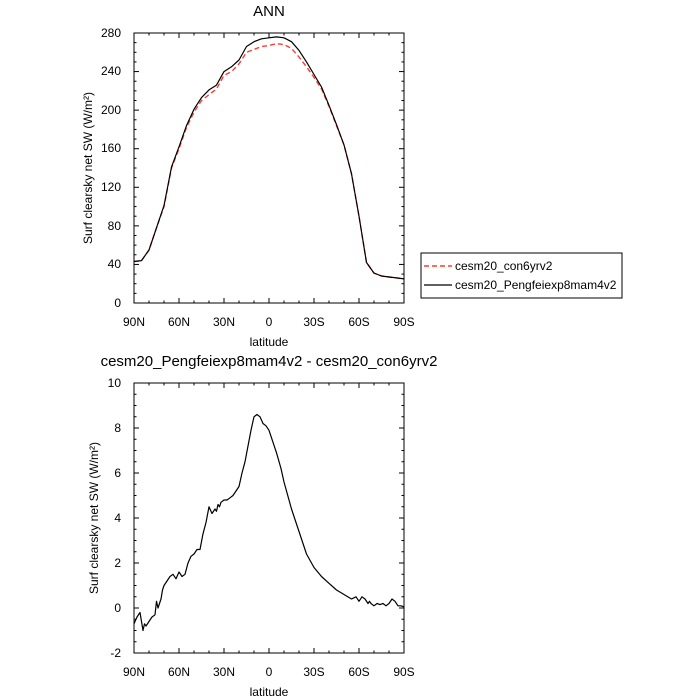 Image resolution: width=700 pixels, height=700 pixels. Describe the element at coordinates (117, 563) in the screenshot. I see `bottom-y-tick-label: 2` at that location.